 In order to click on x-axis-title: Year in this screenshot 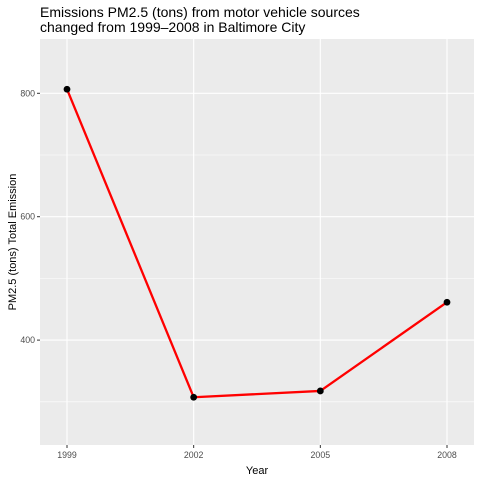, I will do `click(257, 471)`.